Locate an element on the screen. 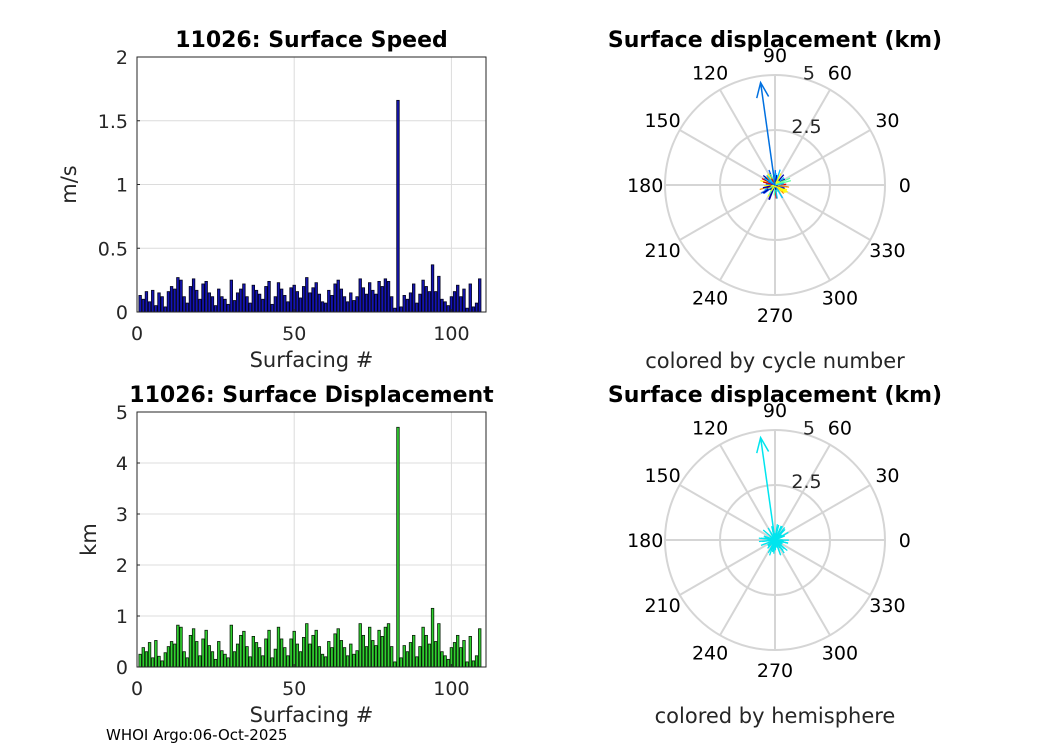  y-axis-label: km is located at coordinates (89, 539).